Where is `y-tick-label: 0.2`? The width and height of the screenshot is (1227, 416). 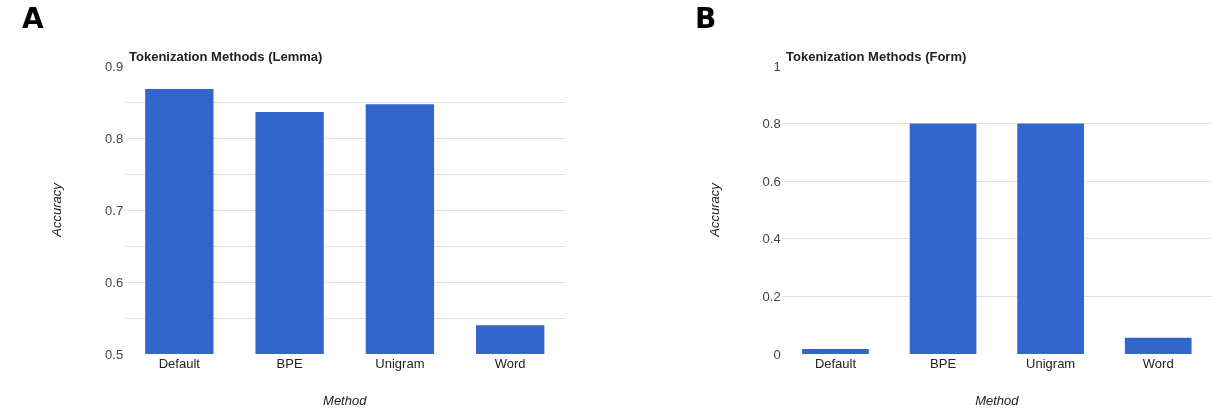 y-tick-label: 0.2 is located at coordinates (771, 296).